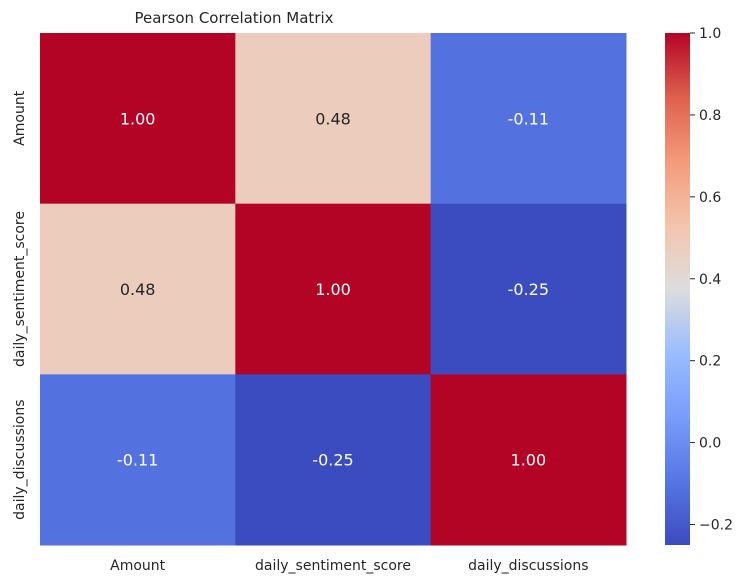  What do you see at coordinates (710, 444) in the screenshot?
I see `colorbar-tick-label: 0.0` at bounding box center [710, 444].